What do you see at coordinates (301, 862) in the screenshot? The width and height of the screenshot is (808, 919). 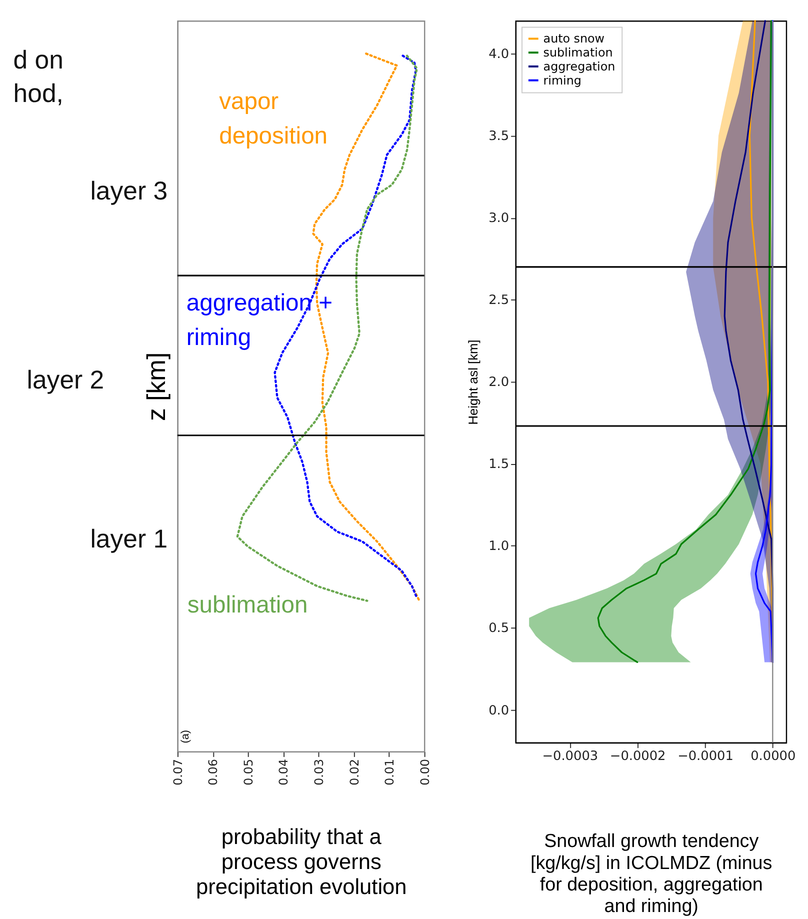 I see `x-axis-title: probability that a process governs precipitation evolution` at bounding box center [301, 862].